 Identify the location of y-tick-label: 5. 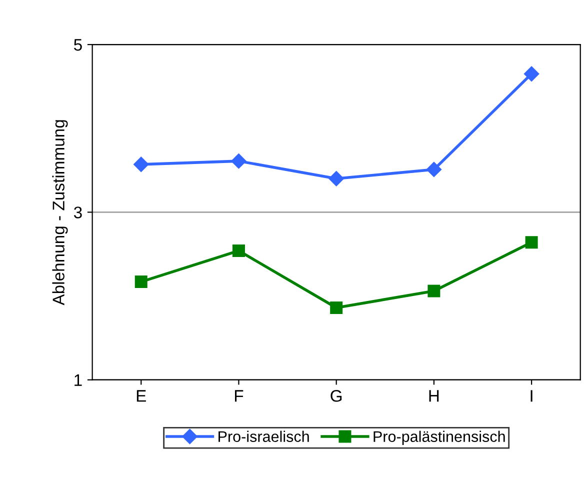
(78, 45).